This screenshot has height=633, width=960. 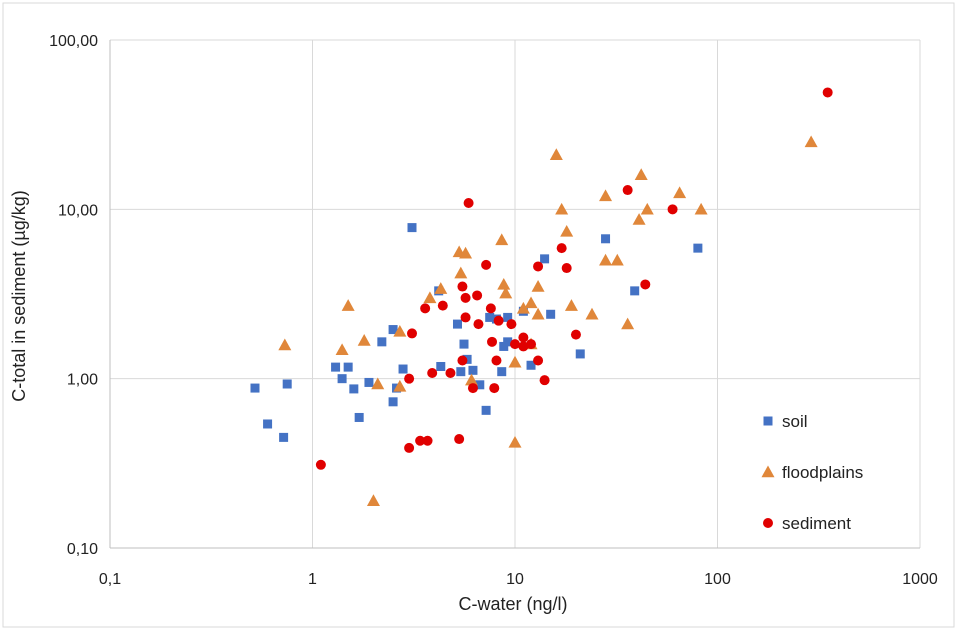 What do you see at coordinates (78, 210) in the screenshot?
I see `y-tick-label: 10,00` at bounding box center [78, 210].